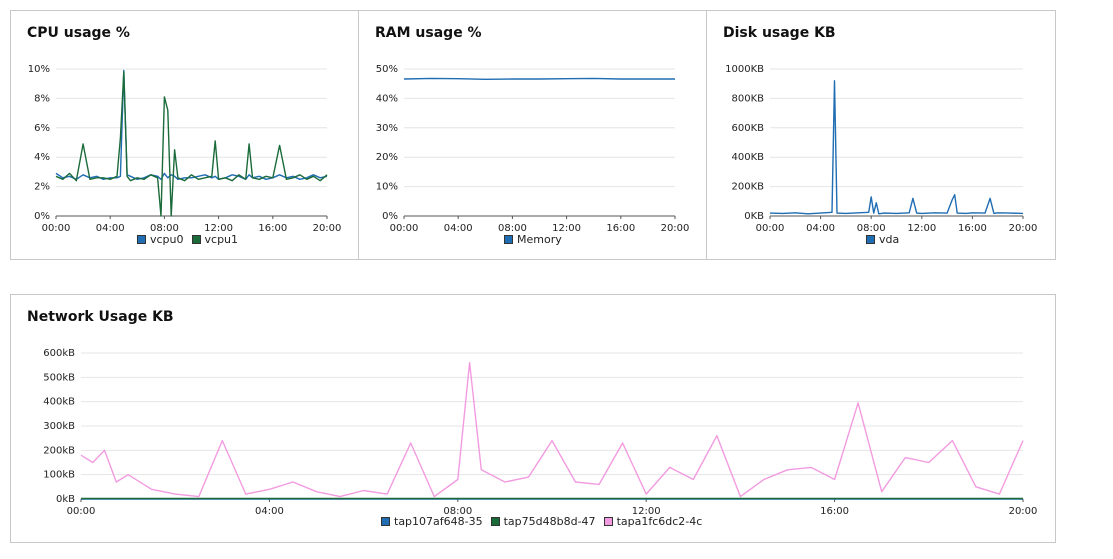  What do you see at coordinates (167, 239) in the screenshot?
I see `legend-label: vcpu0` at bounding box center [167, 239].